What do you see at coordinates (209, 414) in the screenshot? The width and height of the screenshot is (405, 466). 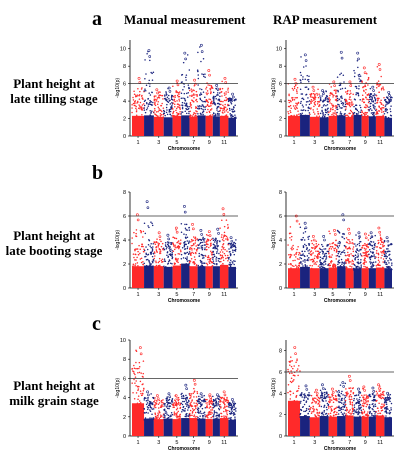 I see `chromosome-9-points` at bounding box center [209, 414].